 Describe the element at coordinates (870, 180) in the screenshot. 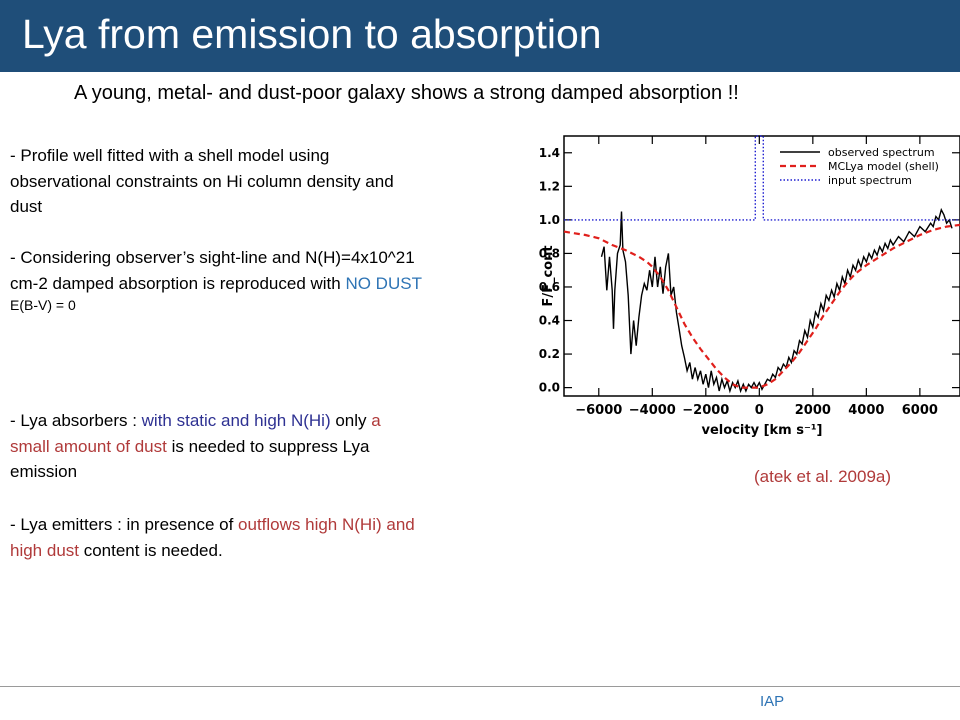

I see `legend-label: input spectrum` at that location.